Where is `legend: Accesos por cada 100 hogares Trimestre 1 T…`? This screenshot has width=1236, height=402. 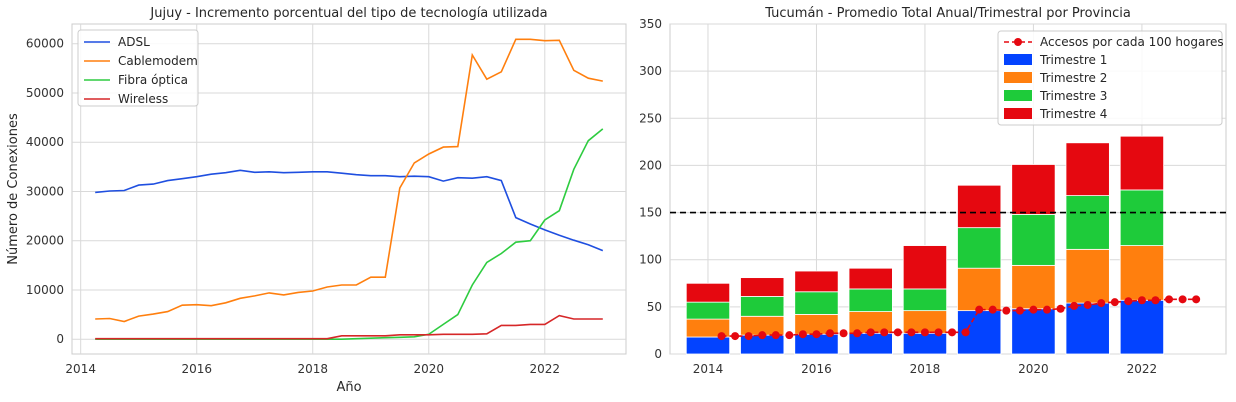 legend: Accesos por cada 100 hogares Trimestre 1 T… is located at coordinates (1110, 78).